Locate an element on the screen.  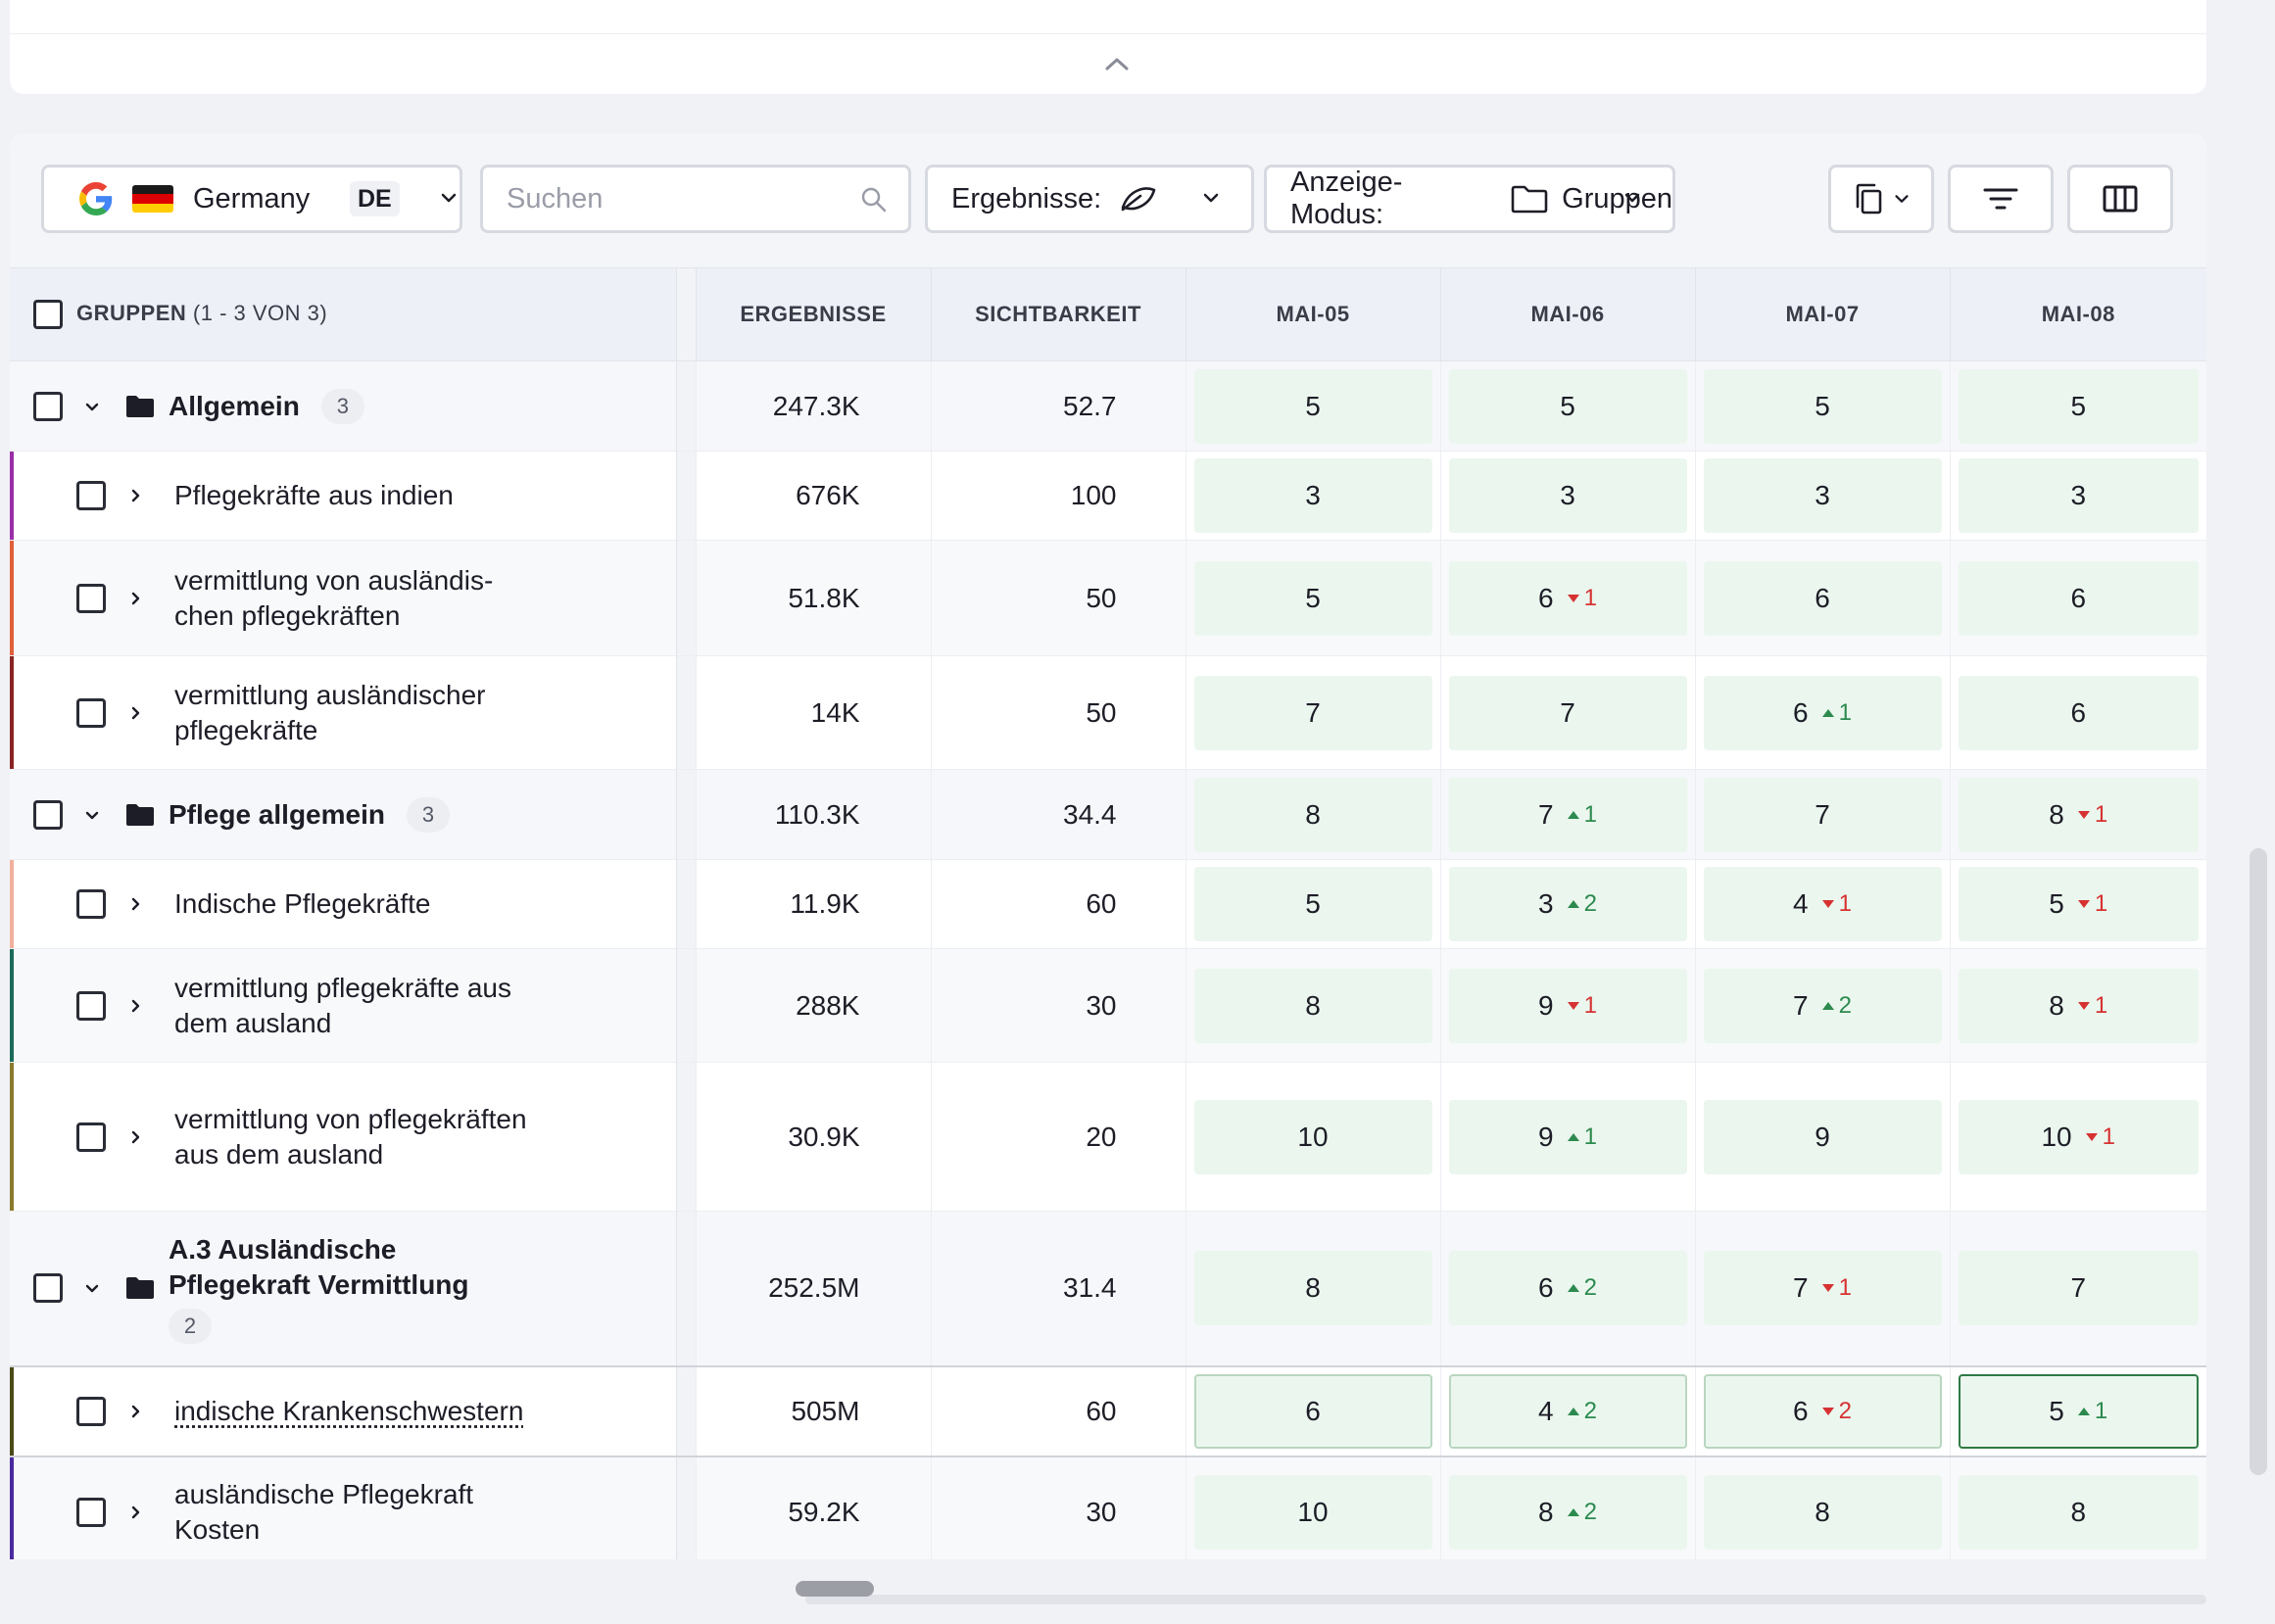
rank-value: 6 is located at coordinates (1313, 1410).